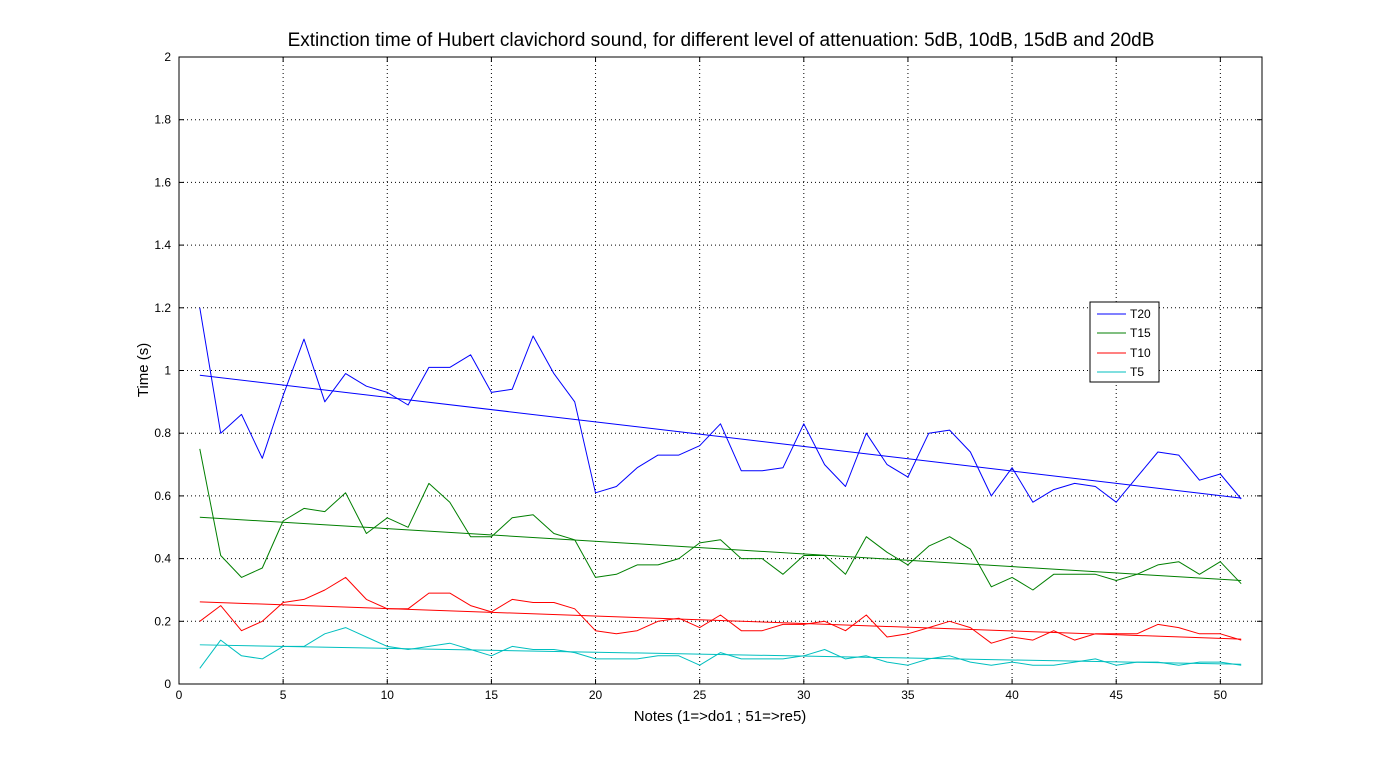 This screenshot has width=1395, height=769. Describe the element at coordinates (720, 549) in the screenshot. I see `trend-line-t15` at that location.